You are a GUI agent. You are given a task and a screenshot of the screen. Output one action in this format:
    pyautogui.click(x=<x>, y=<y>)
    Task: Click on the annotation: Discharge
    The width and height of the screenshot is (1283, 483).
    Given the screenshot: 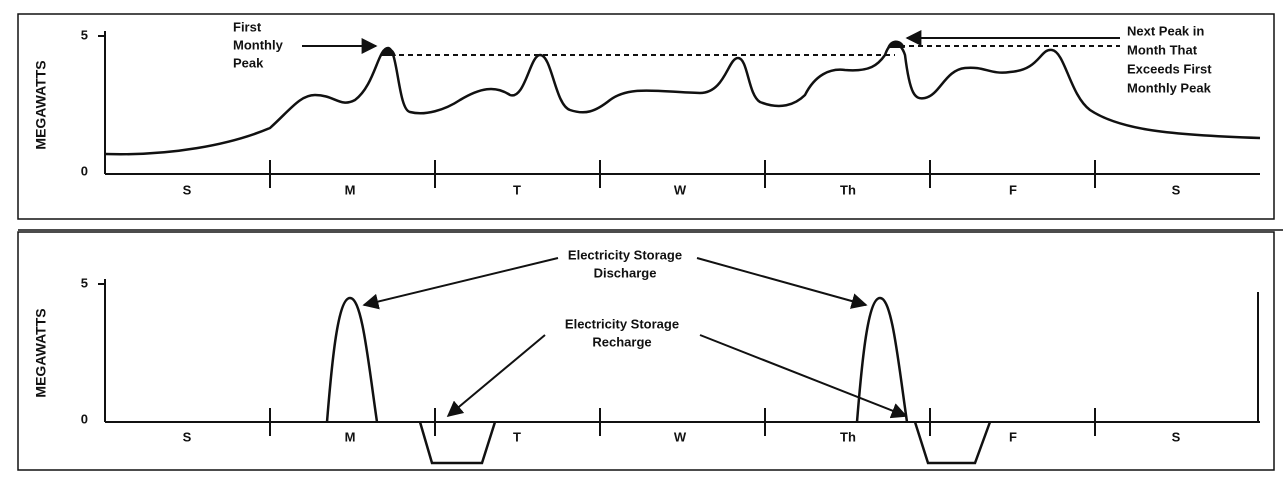 What is the action you would take?
    pyautogui.click(x=625, y=272)
    